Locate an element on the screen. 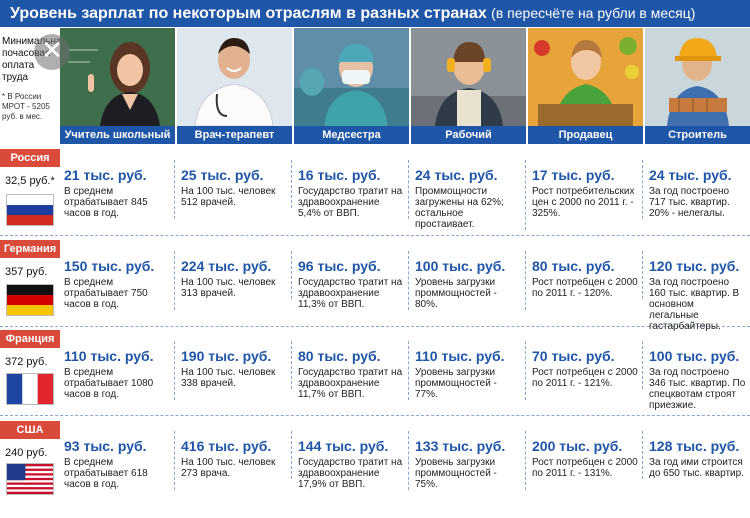 This screenshot has height=518, width=750. salary-value: 200 тыс. руб. is located at coordinates (577, 446).